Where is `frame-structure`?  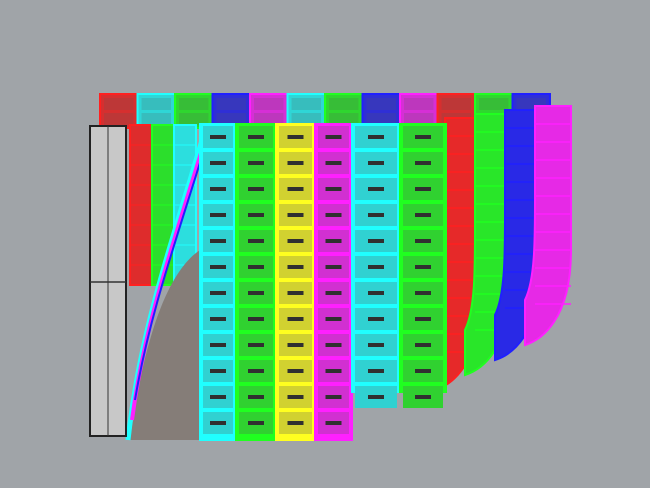
frame-structure is located at coordinates (108, 281).